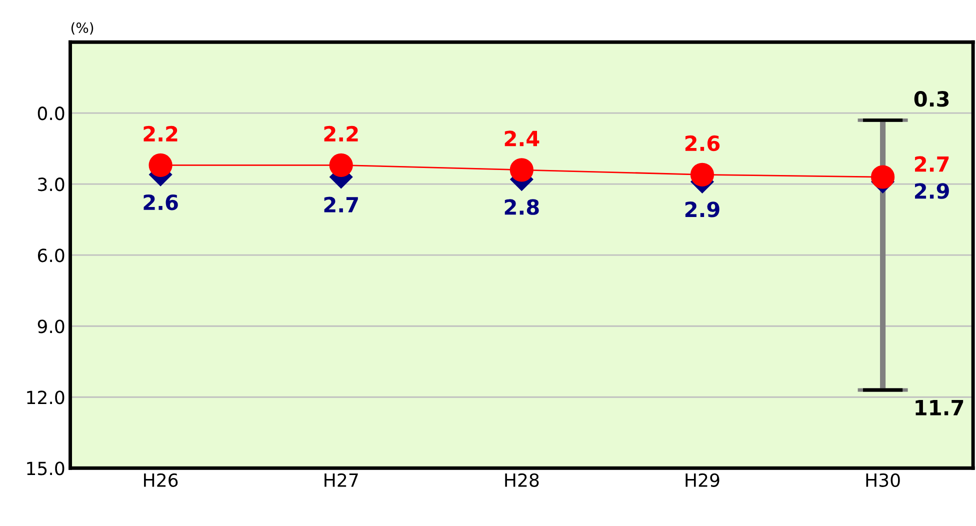  Describe the element at coordinates (51, 327) in the screenshot. I see `y-tick-label: 9.0` at that location.